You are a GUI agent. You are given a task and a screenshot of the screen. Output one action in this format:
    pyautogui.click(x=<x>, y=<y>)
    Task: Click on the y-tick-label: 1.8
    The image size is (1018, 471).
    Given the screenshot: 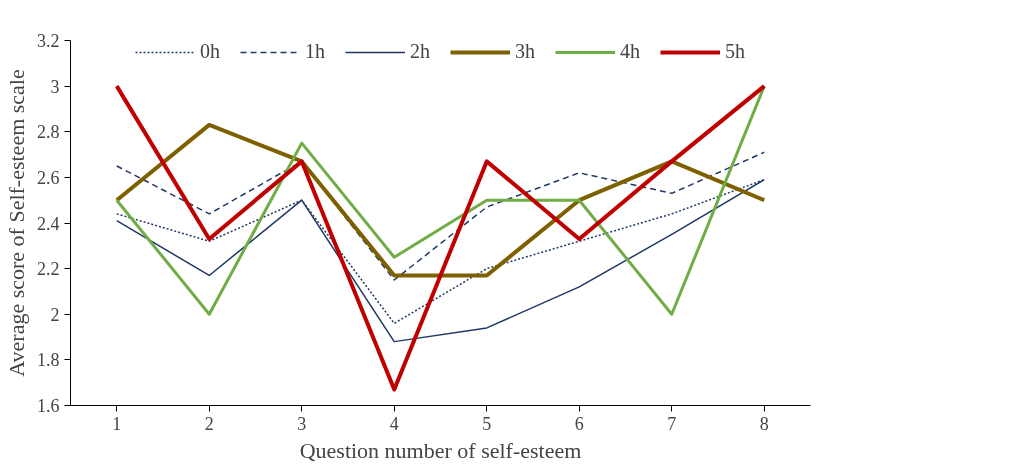 What is the action you would take?
    pyautogui.click(x=48, y=360)
    